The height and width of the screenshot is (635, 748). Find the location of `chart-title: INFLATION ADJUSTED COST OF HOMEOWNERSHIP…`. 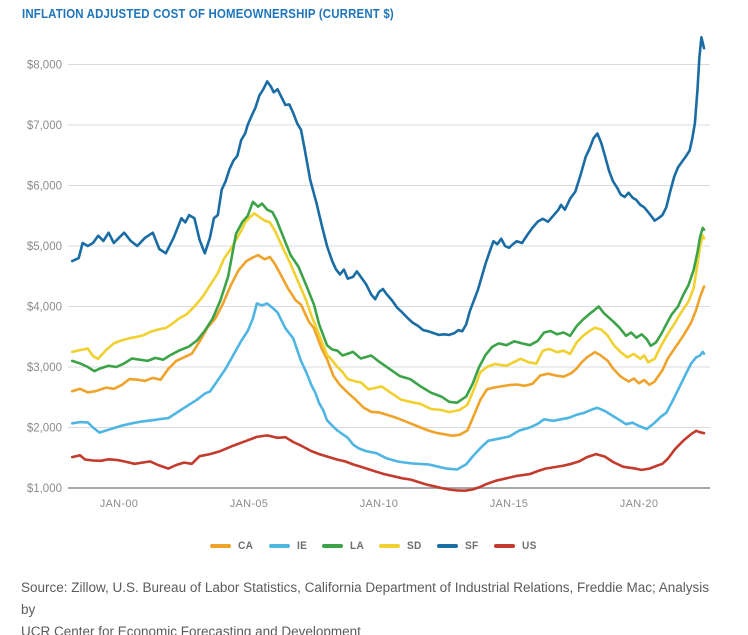

chart-title: INFLATION ADJUSTED COST OF HOMEOWNERSHIP… is located at coordinates (208, 13).